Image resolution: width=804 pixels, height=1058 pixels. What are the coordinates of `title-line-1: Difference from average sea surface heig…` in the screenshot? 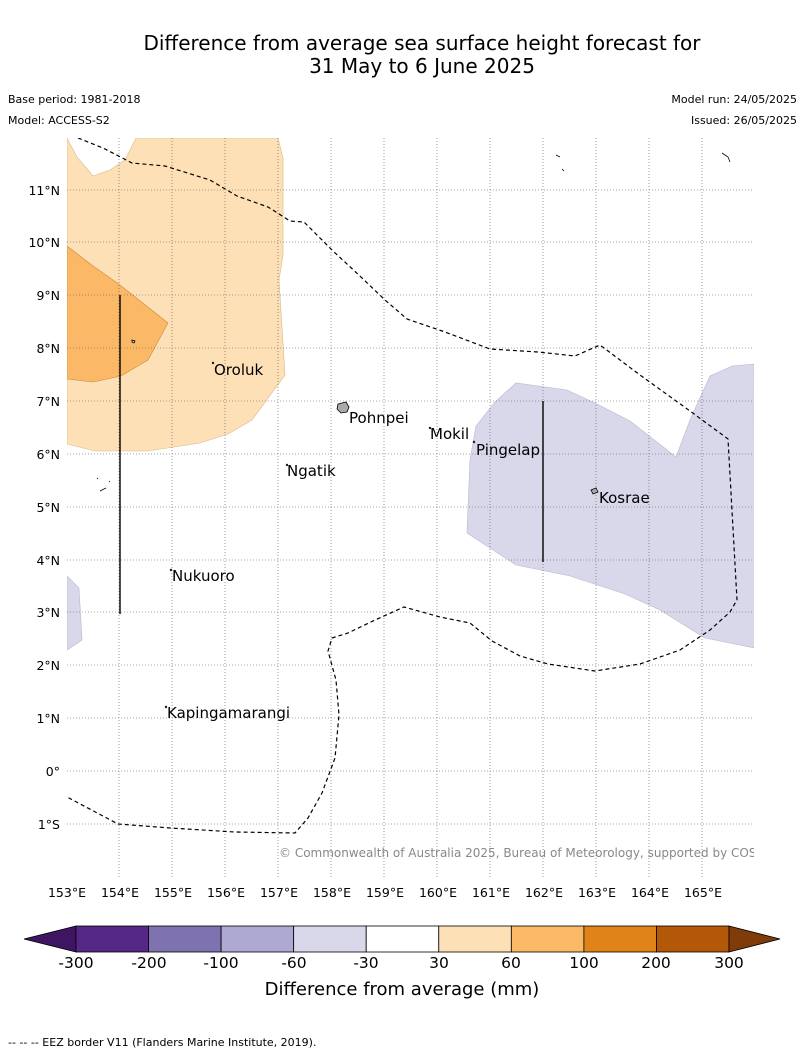 It's located at (422, 43).